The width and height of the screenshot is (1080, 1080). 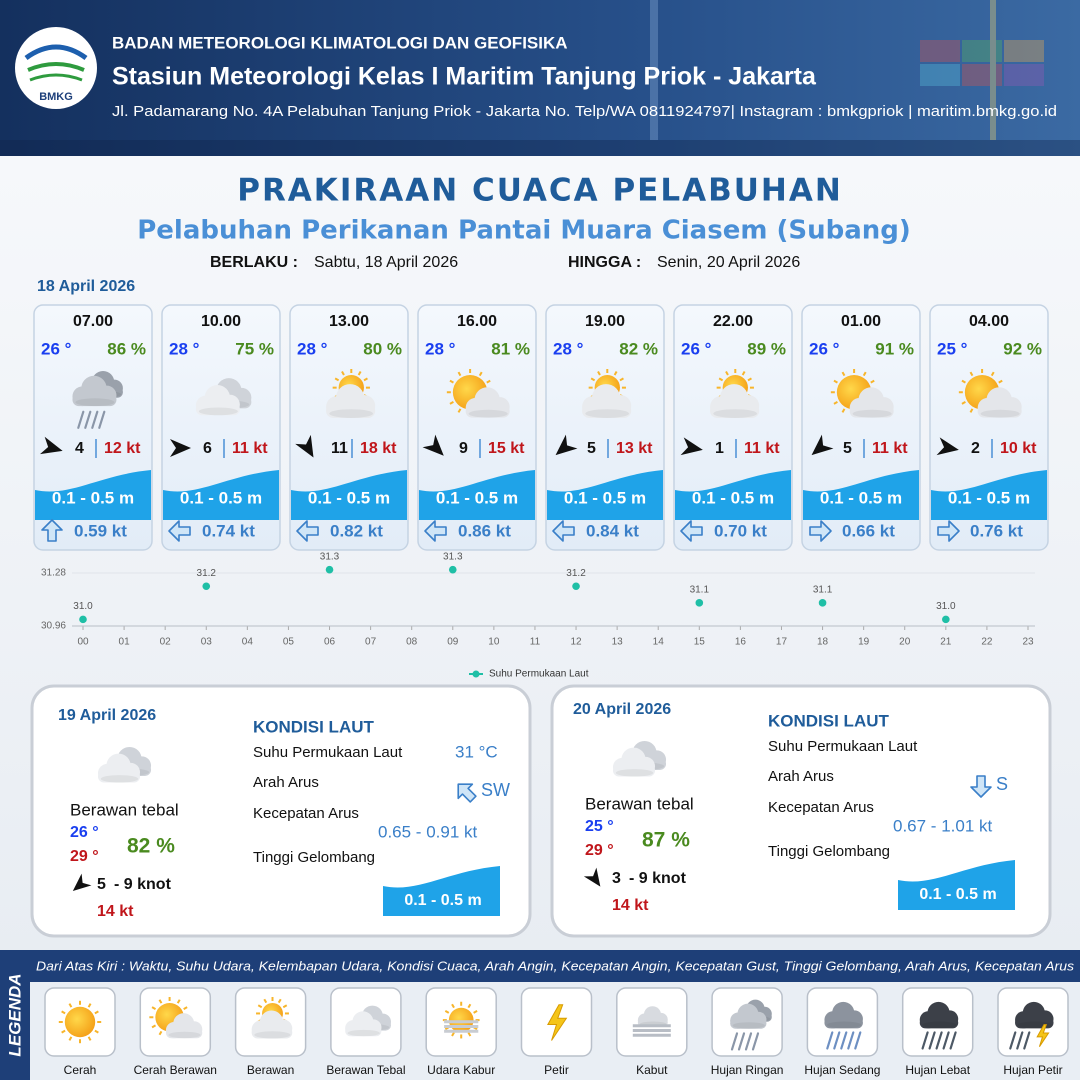 What do you see at coordinates (996, 530) in the screenshot?
I see `current-speed: 0.76 kt` at bounding box center [996, 530].